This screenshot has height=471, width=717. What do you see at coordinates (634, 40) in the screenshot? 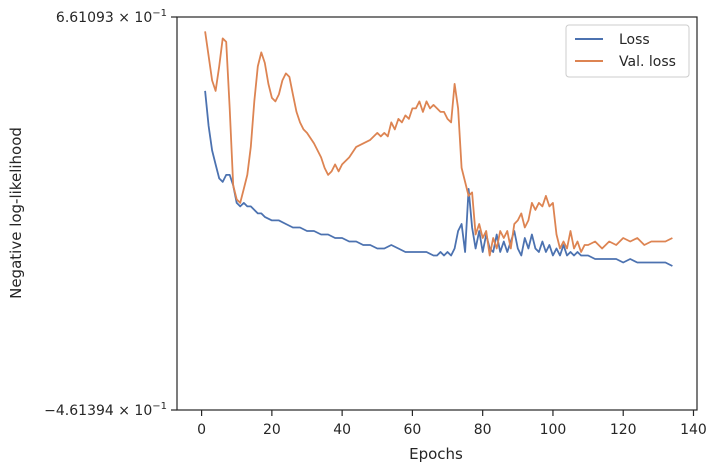
I see `legend-label-loss: Loss` at bounding box center [634, 40].